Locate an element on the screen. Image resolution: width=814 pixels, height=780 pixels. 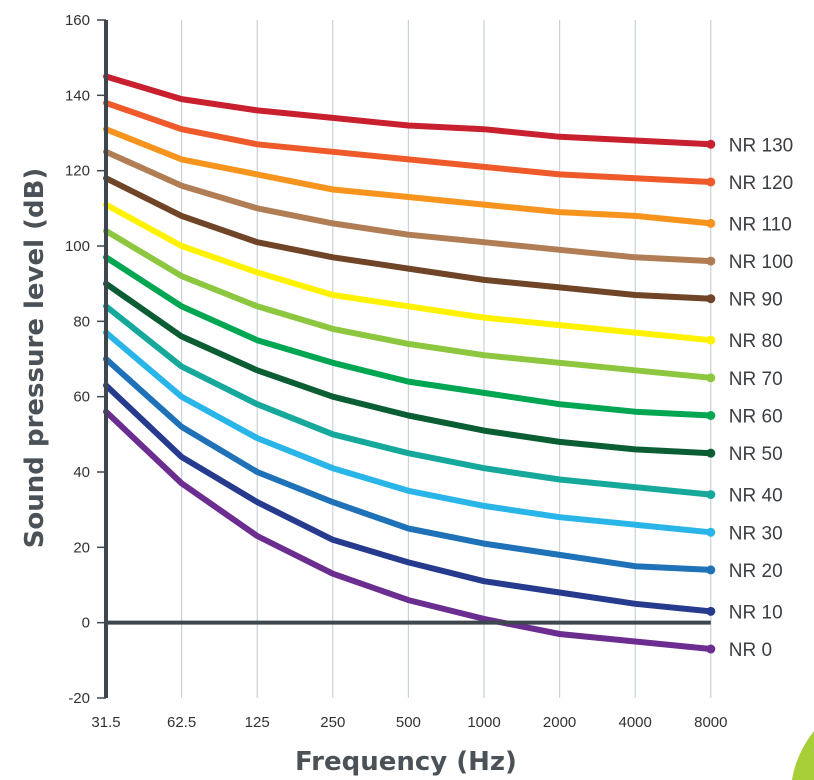
y-tick-label: -20 is located at coordinates (79, 698).